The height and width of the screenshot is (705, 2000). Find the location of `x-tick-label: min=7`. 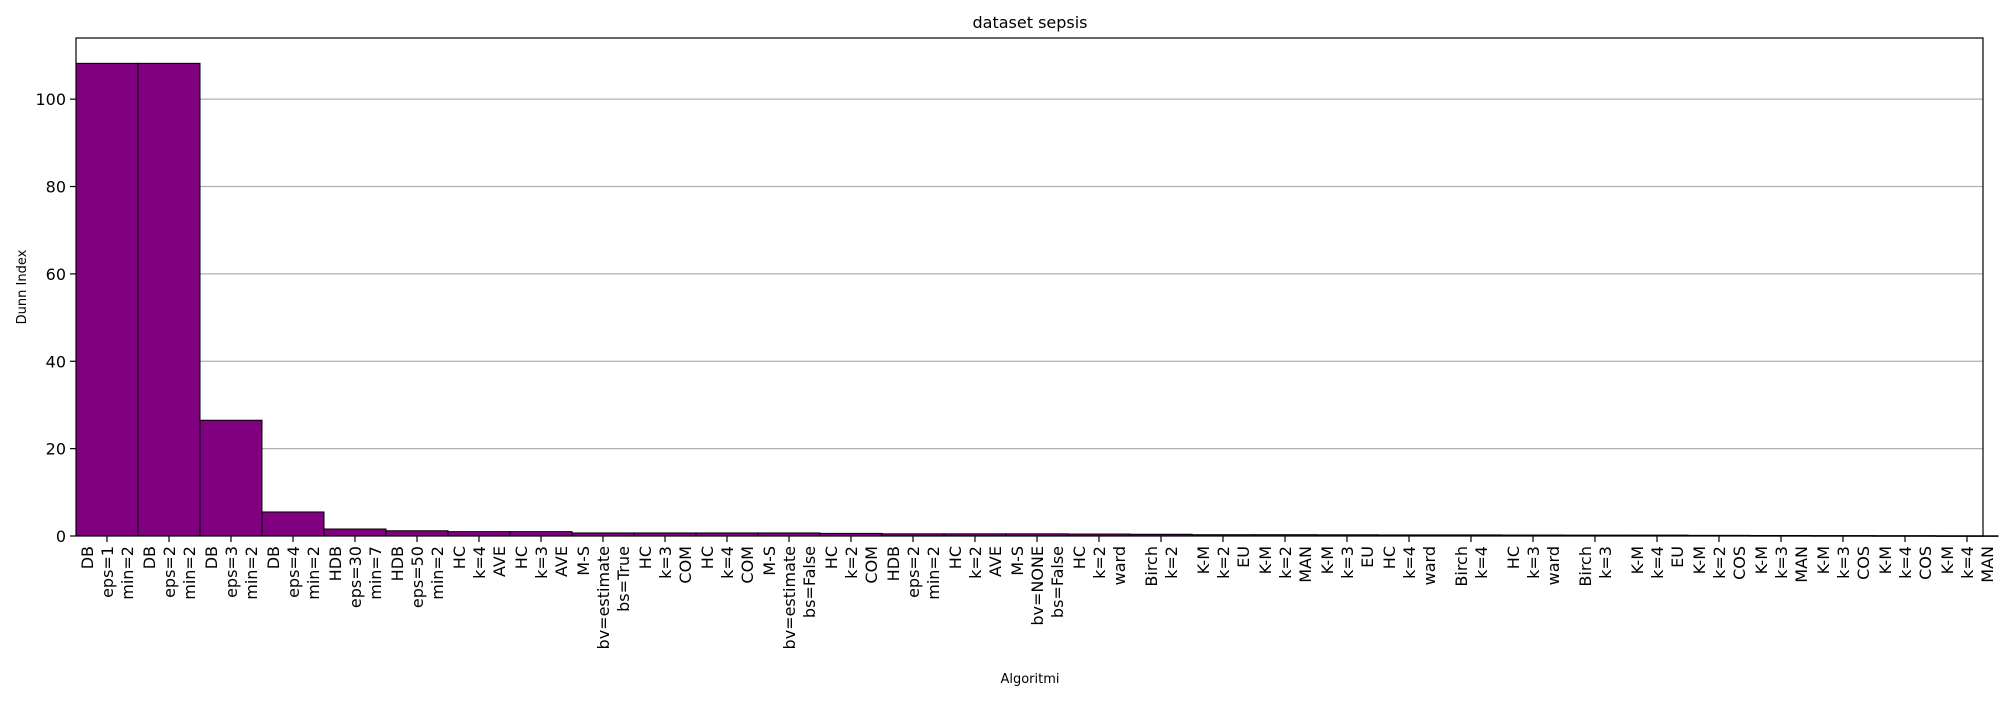

x-tick-label: min=7 is located at coordinates (375, 573).